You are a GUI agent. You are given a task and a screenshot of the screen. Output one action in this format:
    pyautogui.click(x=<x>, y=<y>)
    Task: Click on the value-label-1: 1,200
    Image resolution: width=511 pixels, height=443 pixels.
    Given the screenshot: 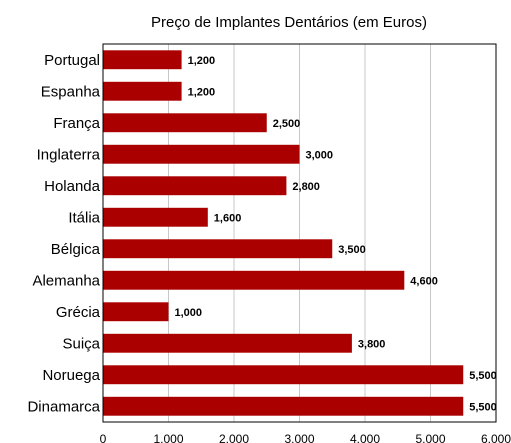 What is the action you would take?
    pyautogui.click(x=202, y=92)
    